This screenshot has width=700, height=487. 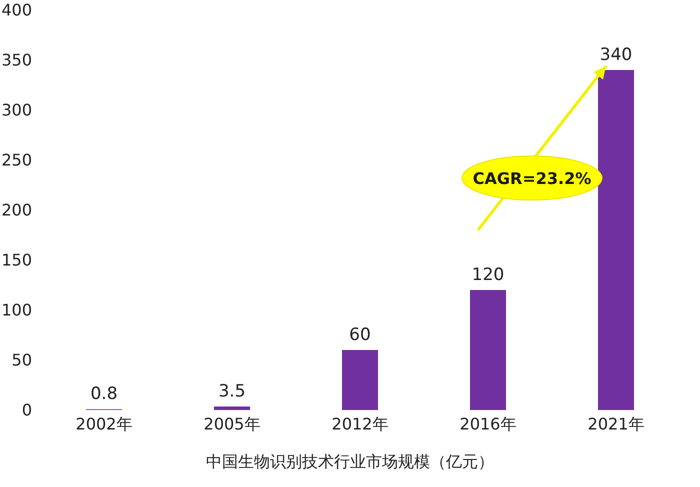 What do you see at coordinates (532, 178) in the screenshot?
I see `annotation: CAGR=23.2%` at bounding box center [532, 178].